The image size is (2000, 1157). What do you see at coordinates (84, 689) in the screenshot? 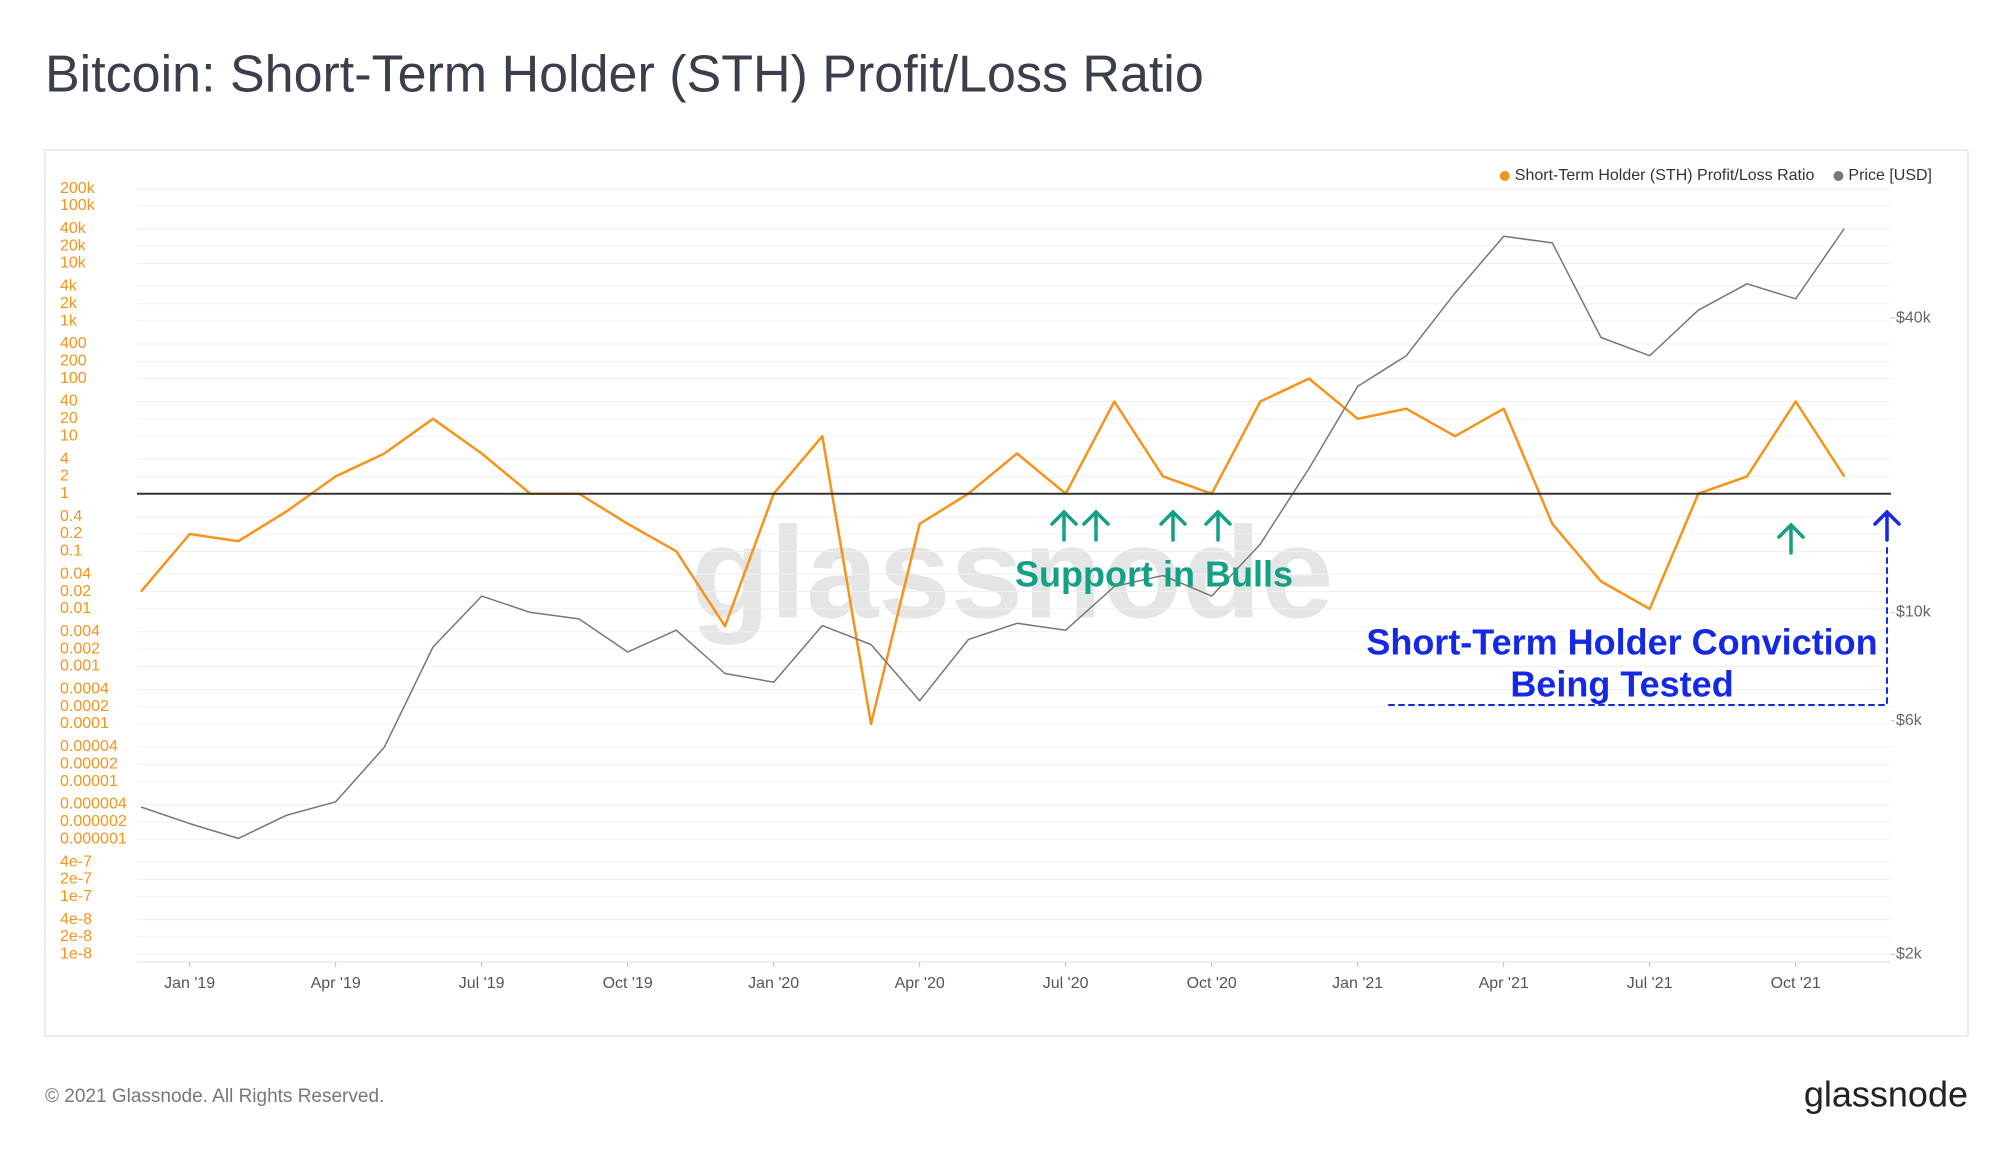
I see `y-tick-label: 0.0004` at bounding box center [84, 689].